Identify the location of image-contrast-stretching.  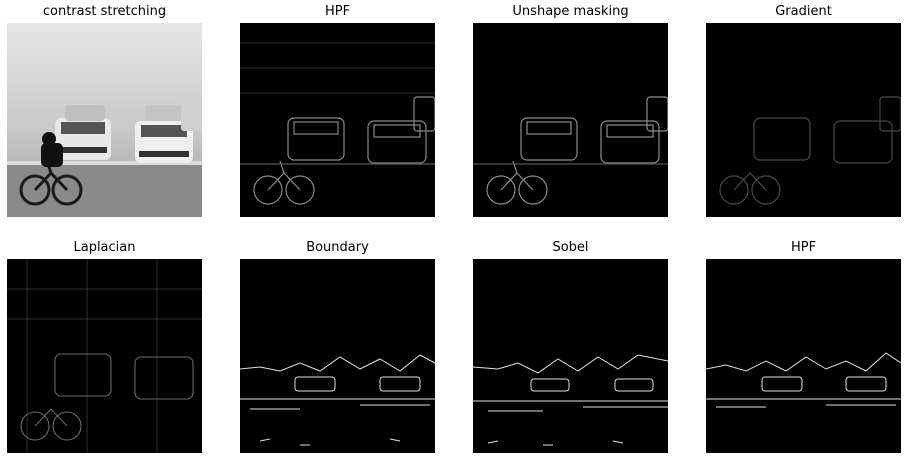
(104, 120).